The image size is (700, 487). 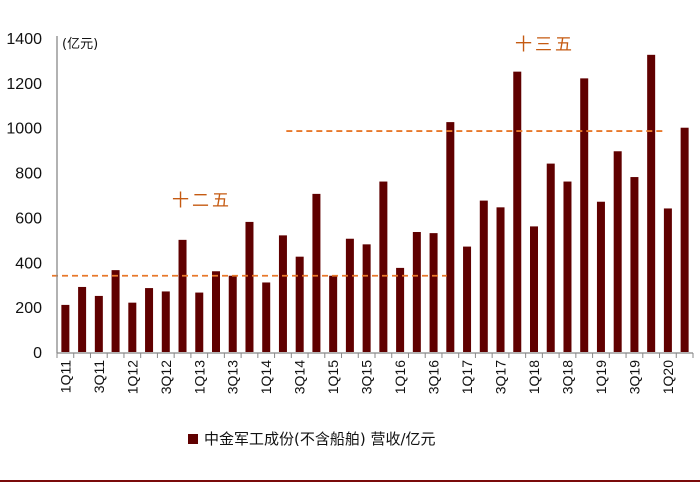 I want to click on bar-4Q18, so click(x=584, y=215).